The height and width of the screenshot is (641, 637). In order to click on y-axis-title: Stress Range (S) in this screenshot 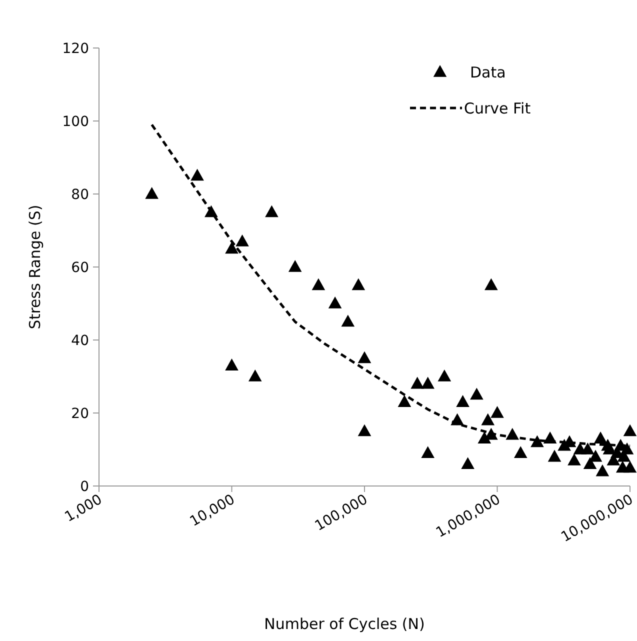, I will do `click(35, 267)`.